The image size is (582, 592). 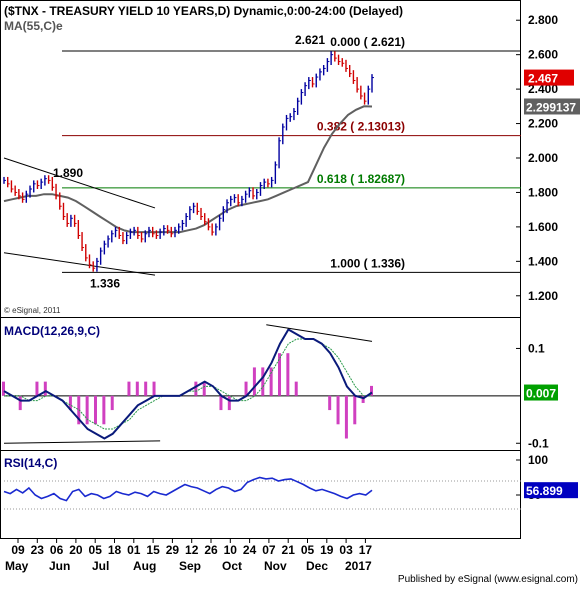 I want to click on price-tag-box, so click(x=549, y=77).